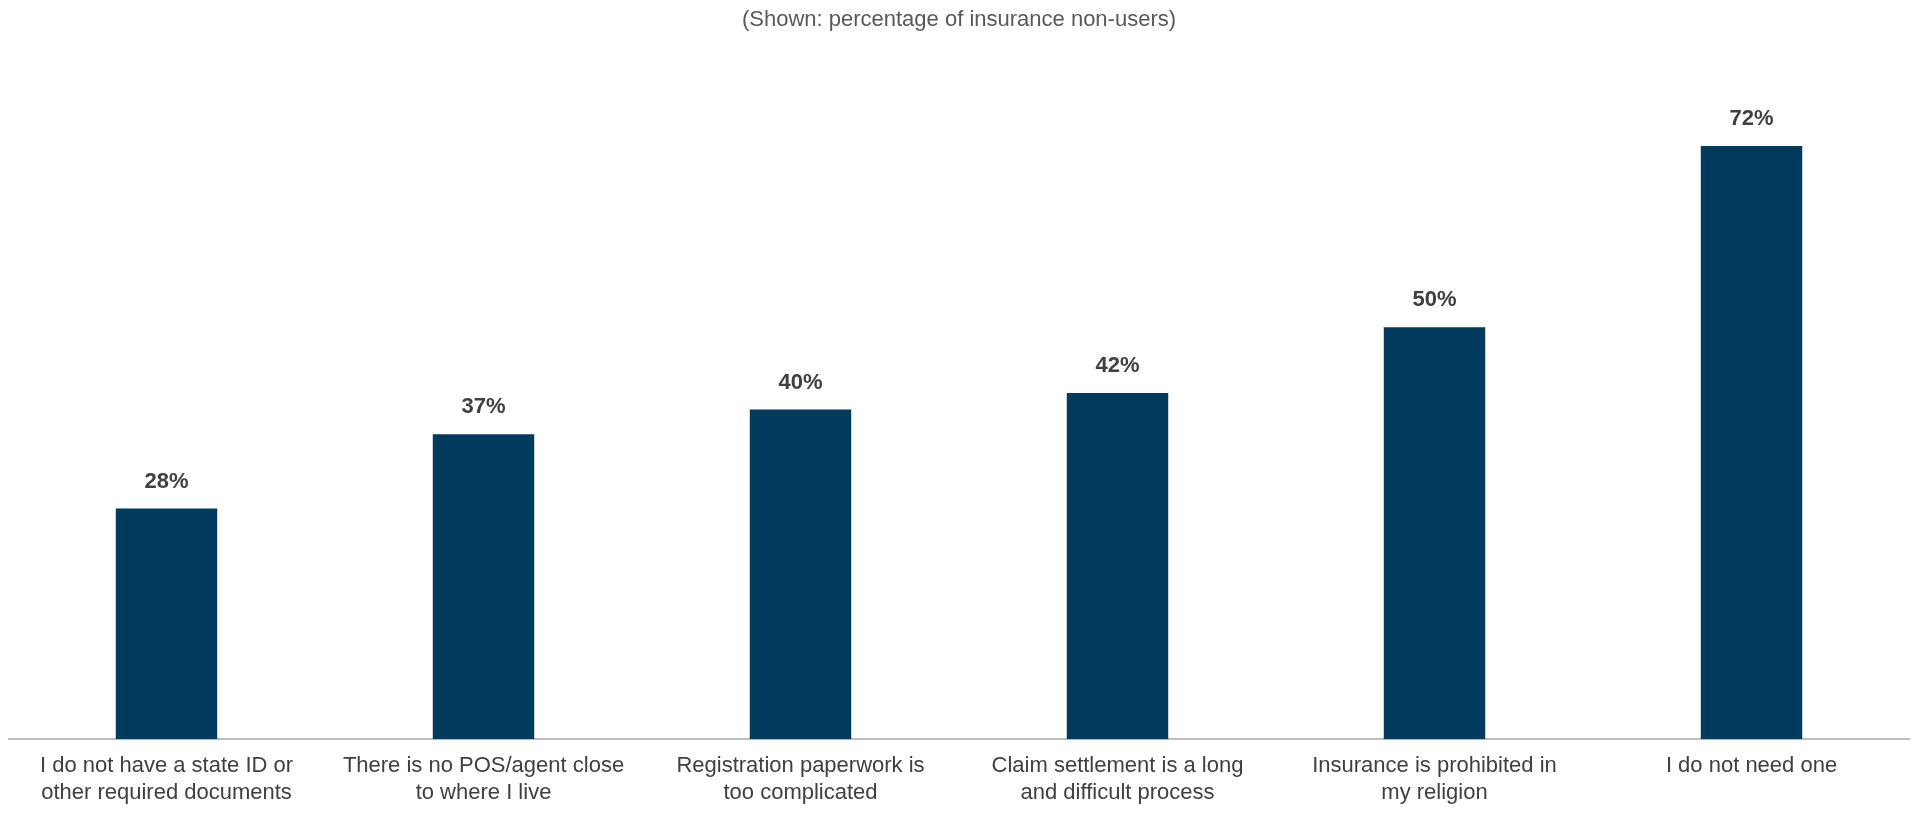 This screenshot has width=1918, height=828. What do you see at coordinates (166, 480) in the screenshot?
I see `data-label: 28%` at bounding box center [166, 480].